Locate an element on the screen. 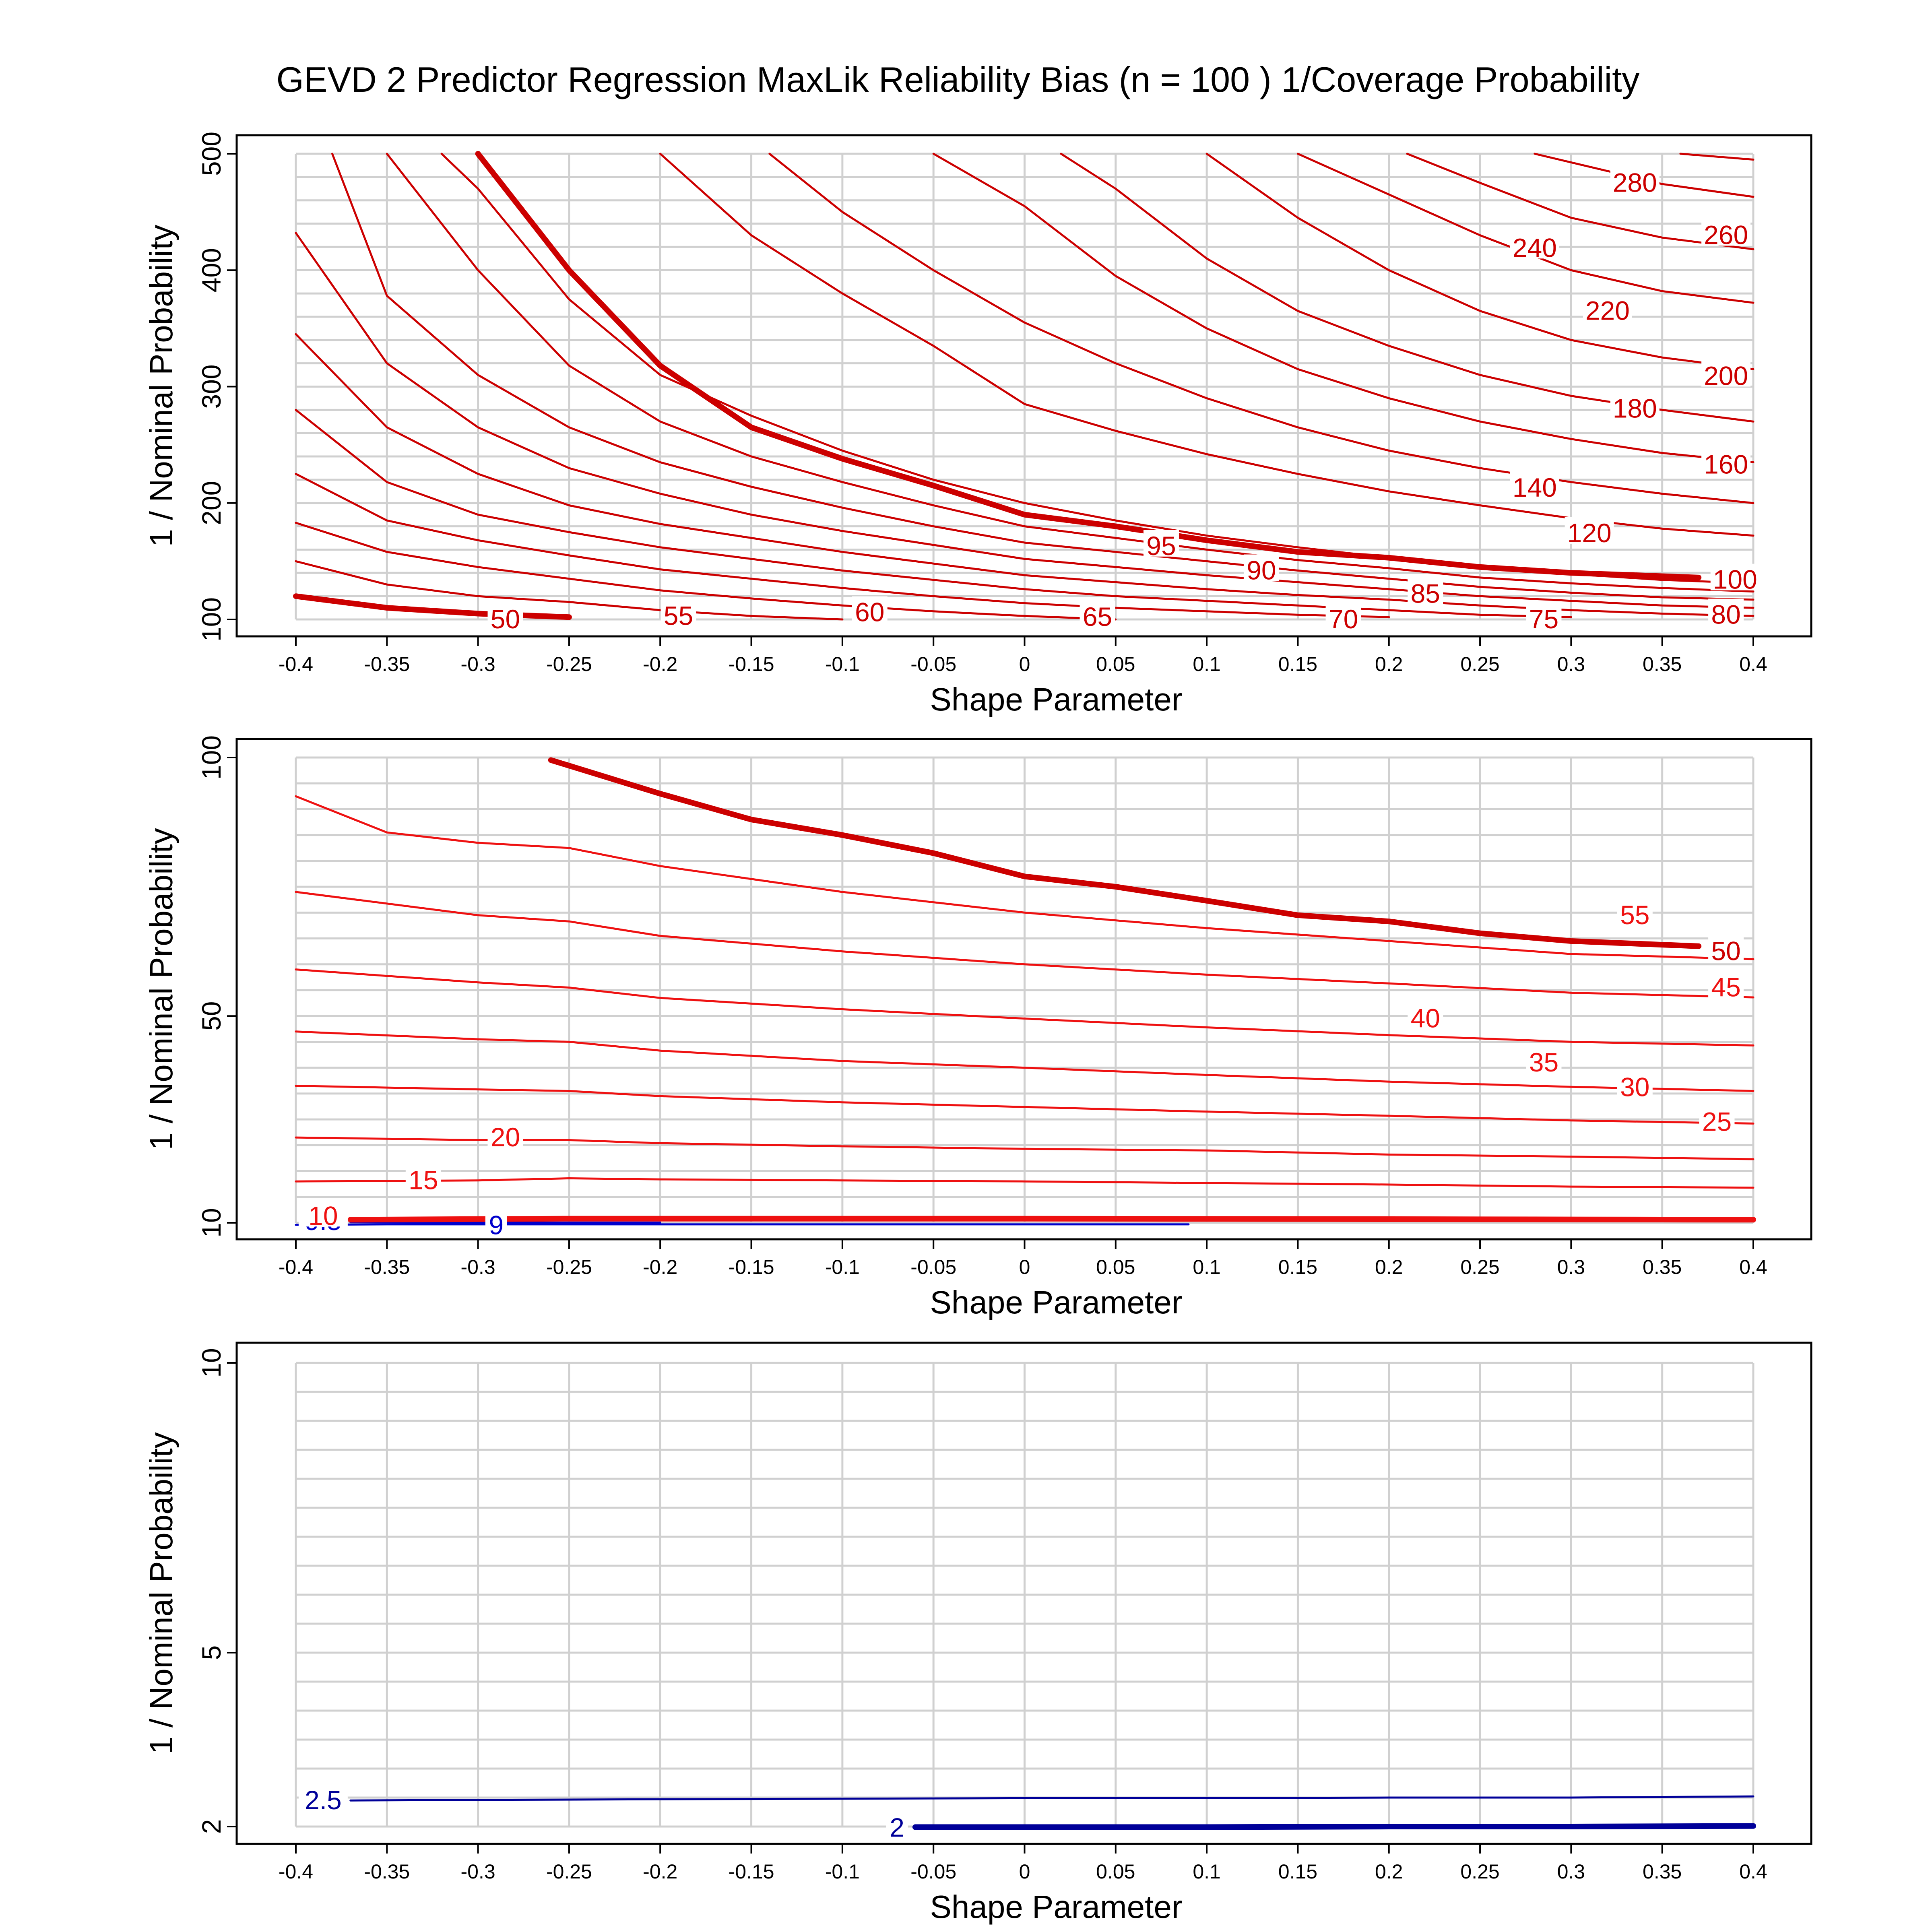  y-tick-label: 10 is located at coordinates (211, 1222).